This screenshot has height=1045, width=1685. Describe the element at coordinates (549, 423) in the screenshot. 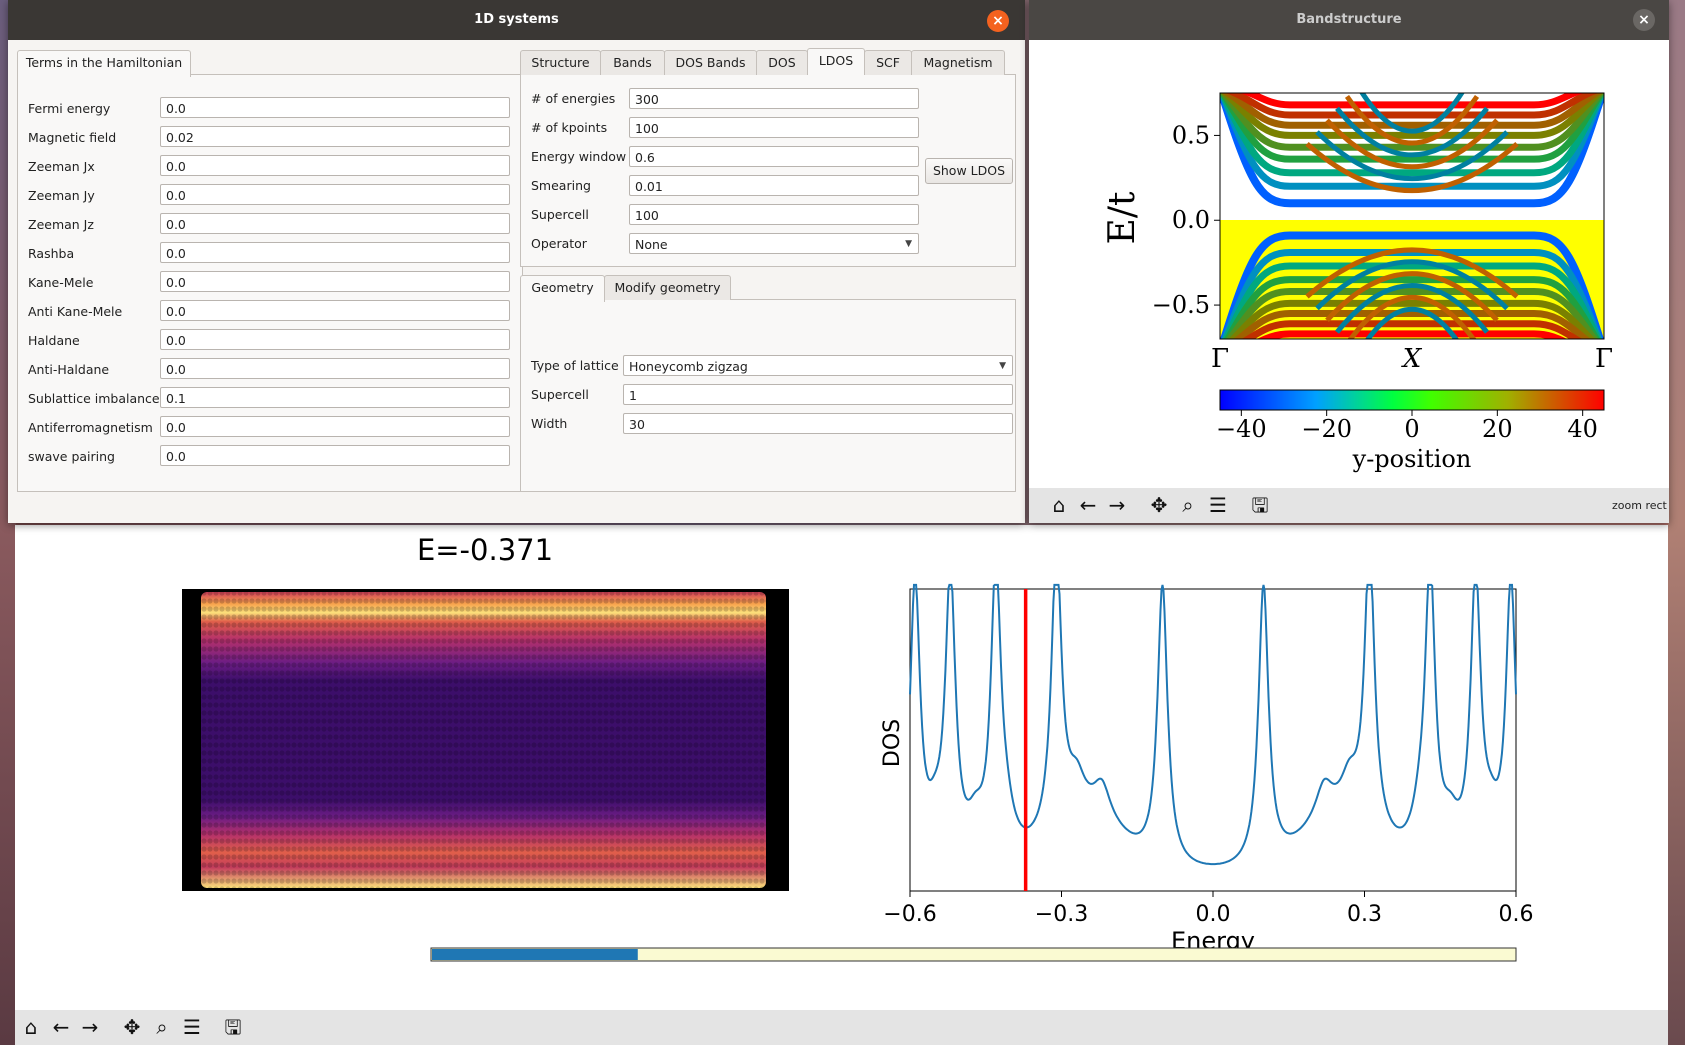

I see `width-label: Width` at that location.